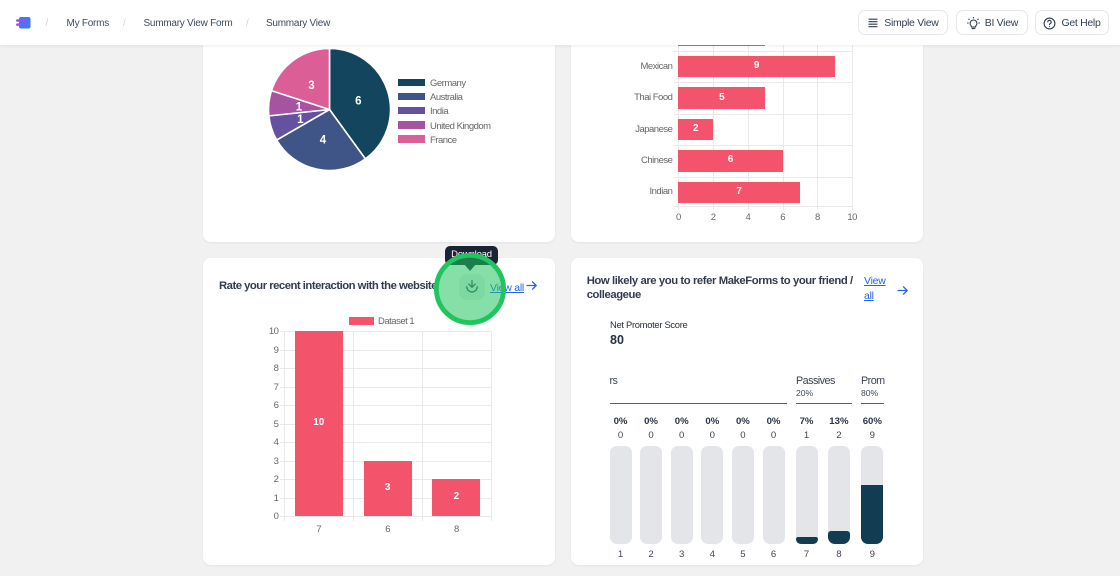  What do you see at coordinates (358, 102) in the screenshot?
I see `svg-text: 6` at bounding box center [358, 102].